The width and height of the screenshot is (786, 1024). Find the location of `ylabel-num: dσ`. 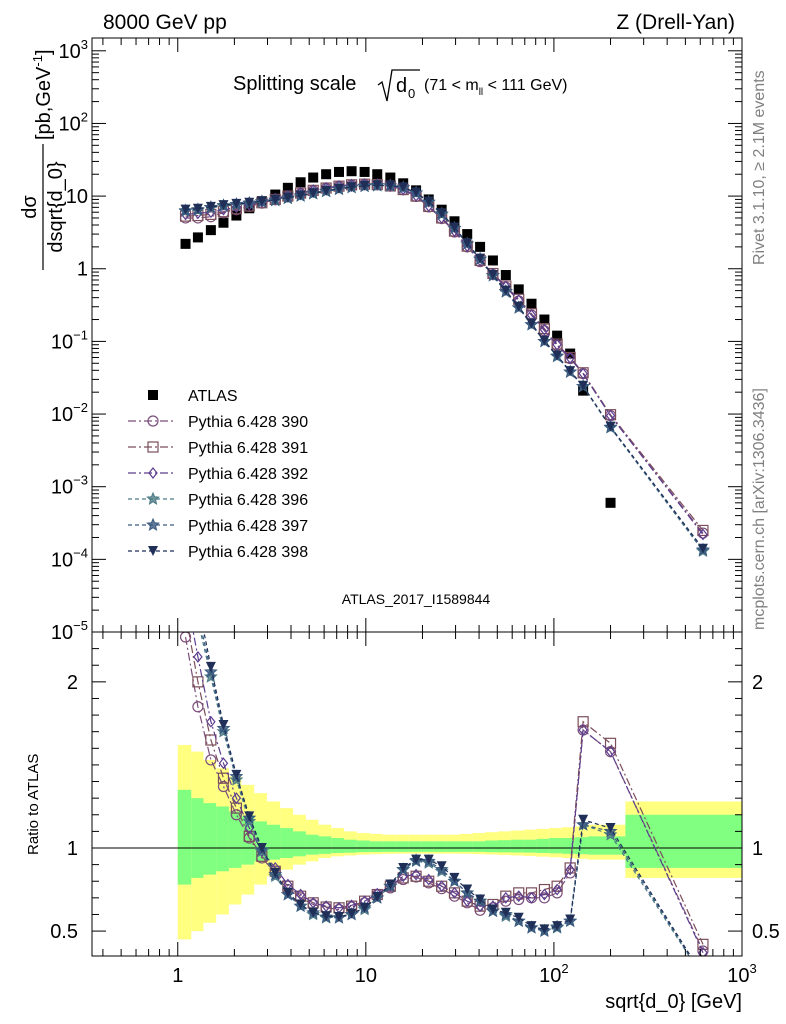

ylabel-num: dσ is located at coordinates (30, 207).